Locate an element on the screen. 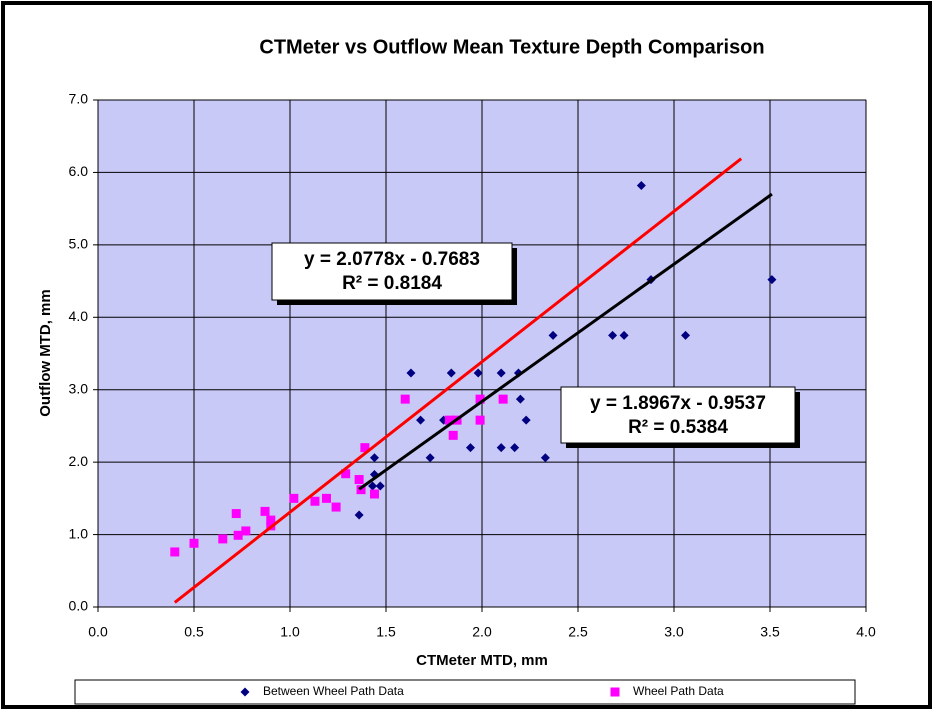 The height and width of the screenshot is (710, 933). x-tick-label: 3.0 is located at coordinates (674, 632).